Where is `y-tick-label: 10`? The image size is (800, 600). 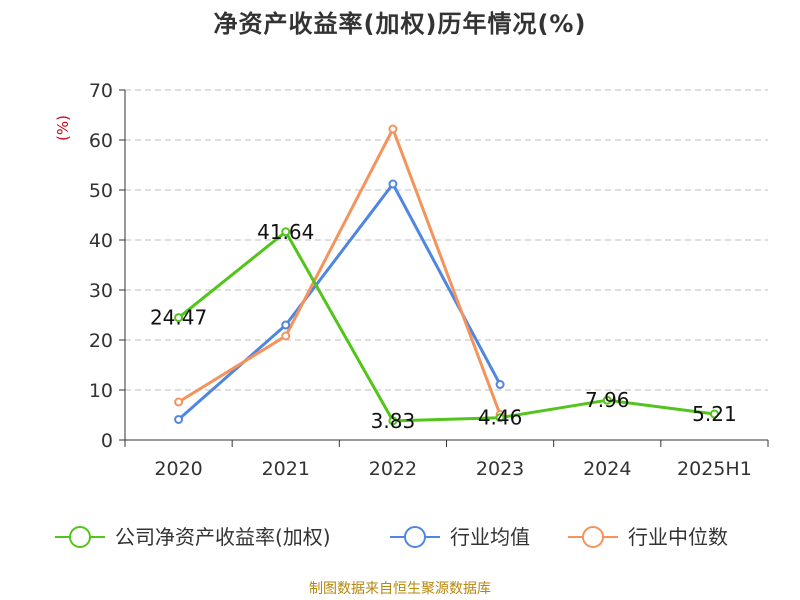
y-tick-label: 10 is located at coordinates (101, 391).